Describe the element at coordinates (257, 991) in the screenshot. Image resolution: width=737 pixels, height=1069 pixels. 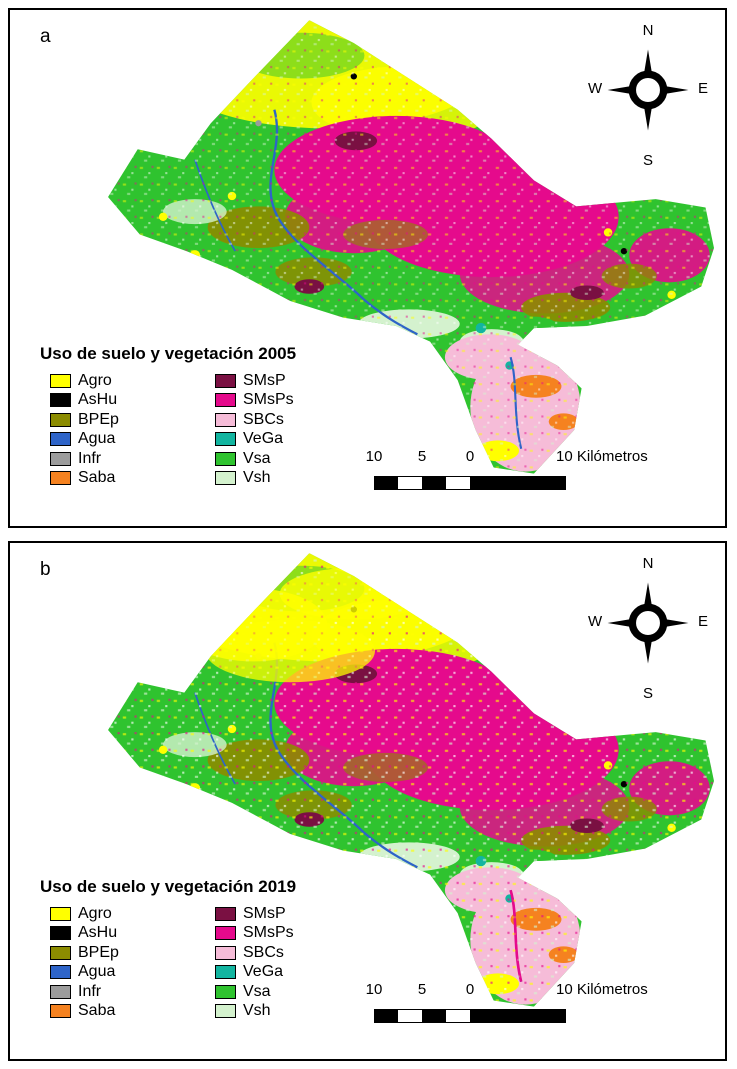
I see `legend-item-label: Vsa` at that location.